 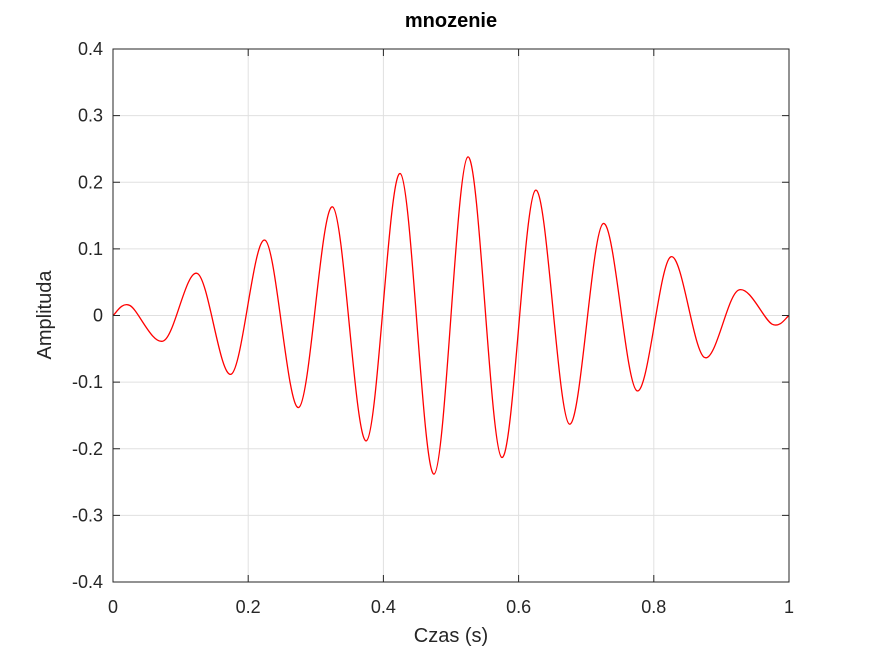 What do you see at coordinates (98, 316) in the screenshot?
I see `y-tick-label: 0` at bounding box center [98, 316].